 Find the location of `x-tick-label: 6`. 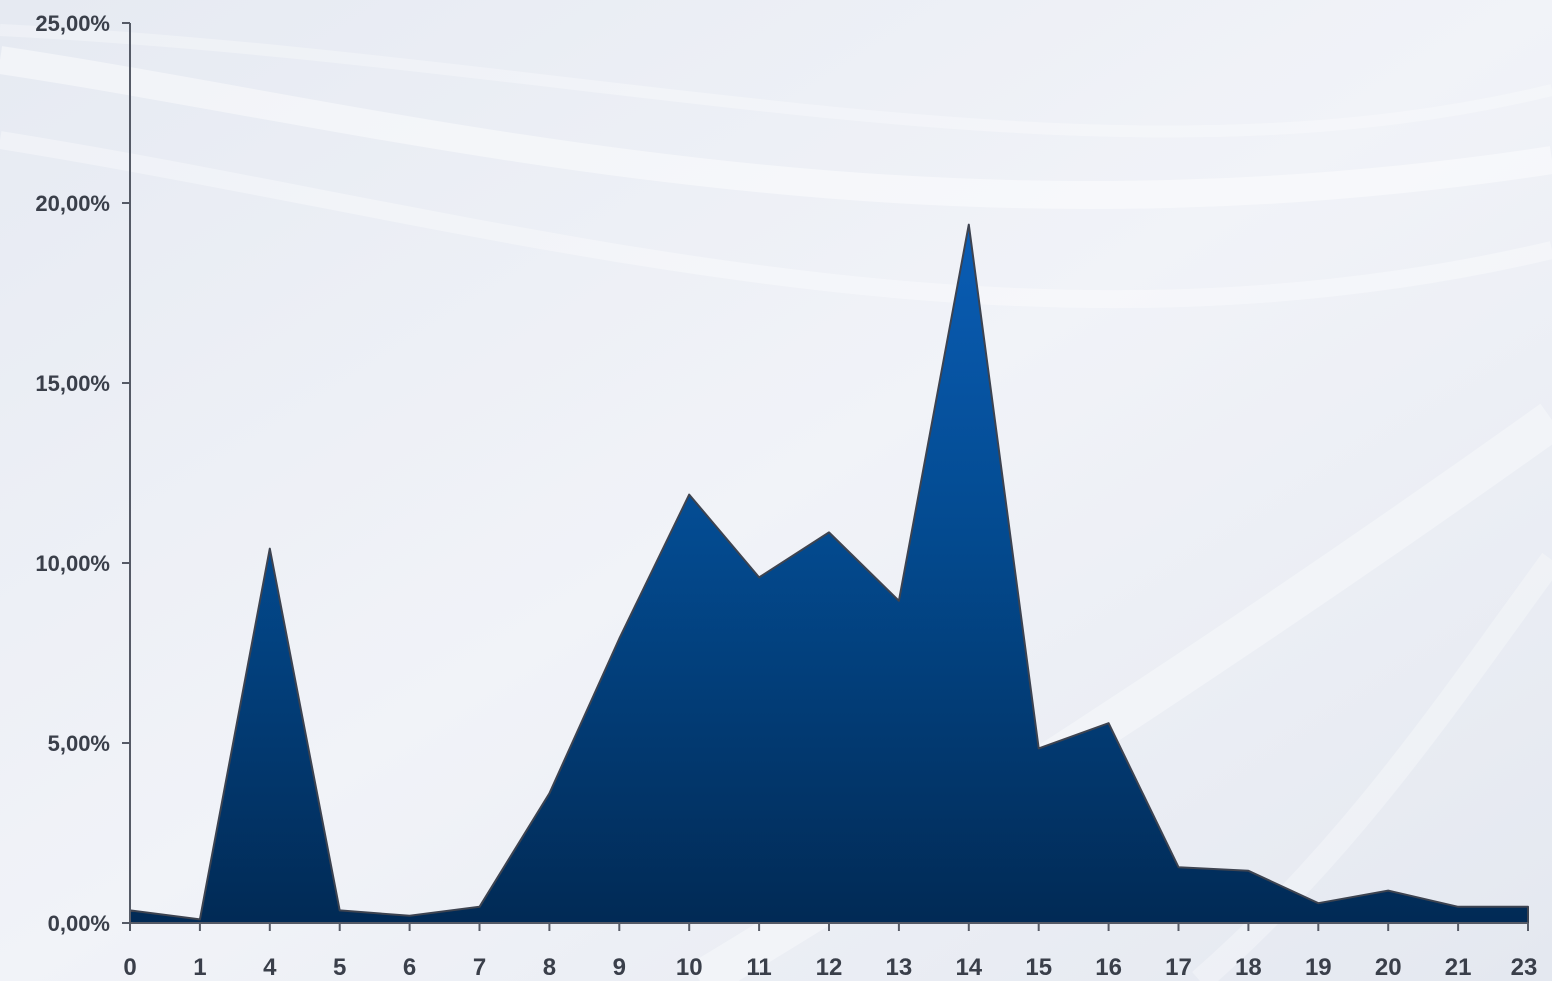

x-tick-label: 6 is located at coordinates (409, 967).